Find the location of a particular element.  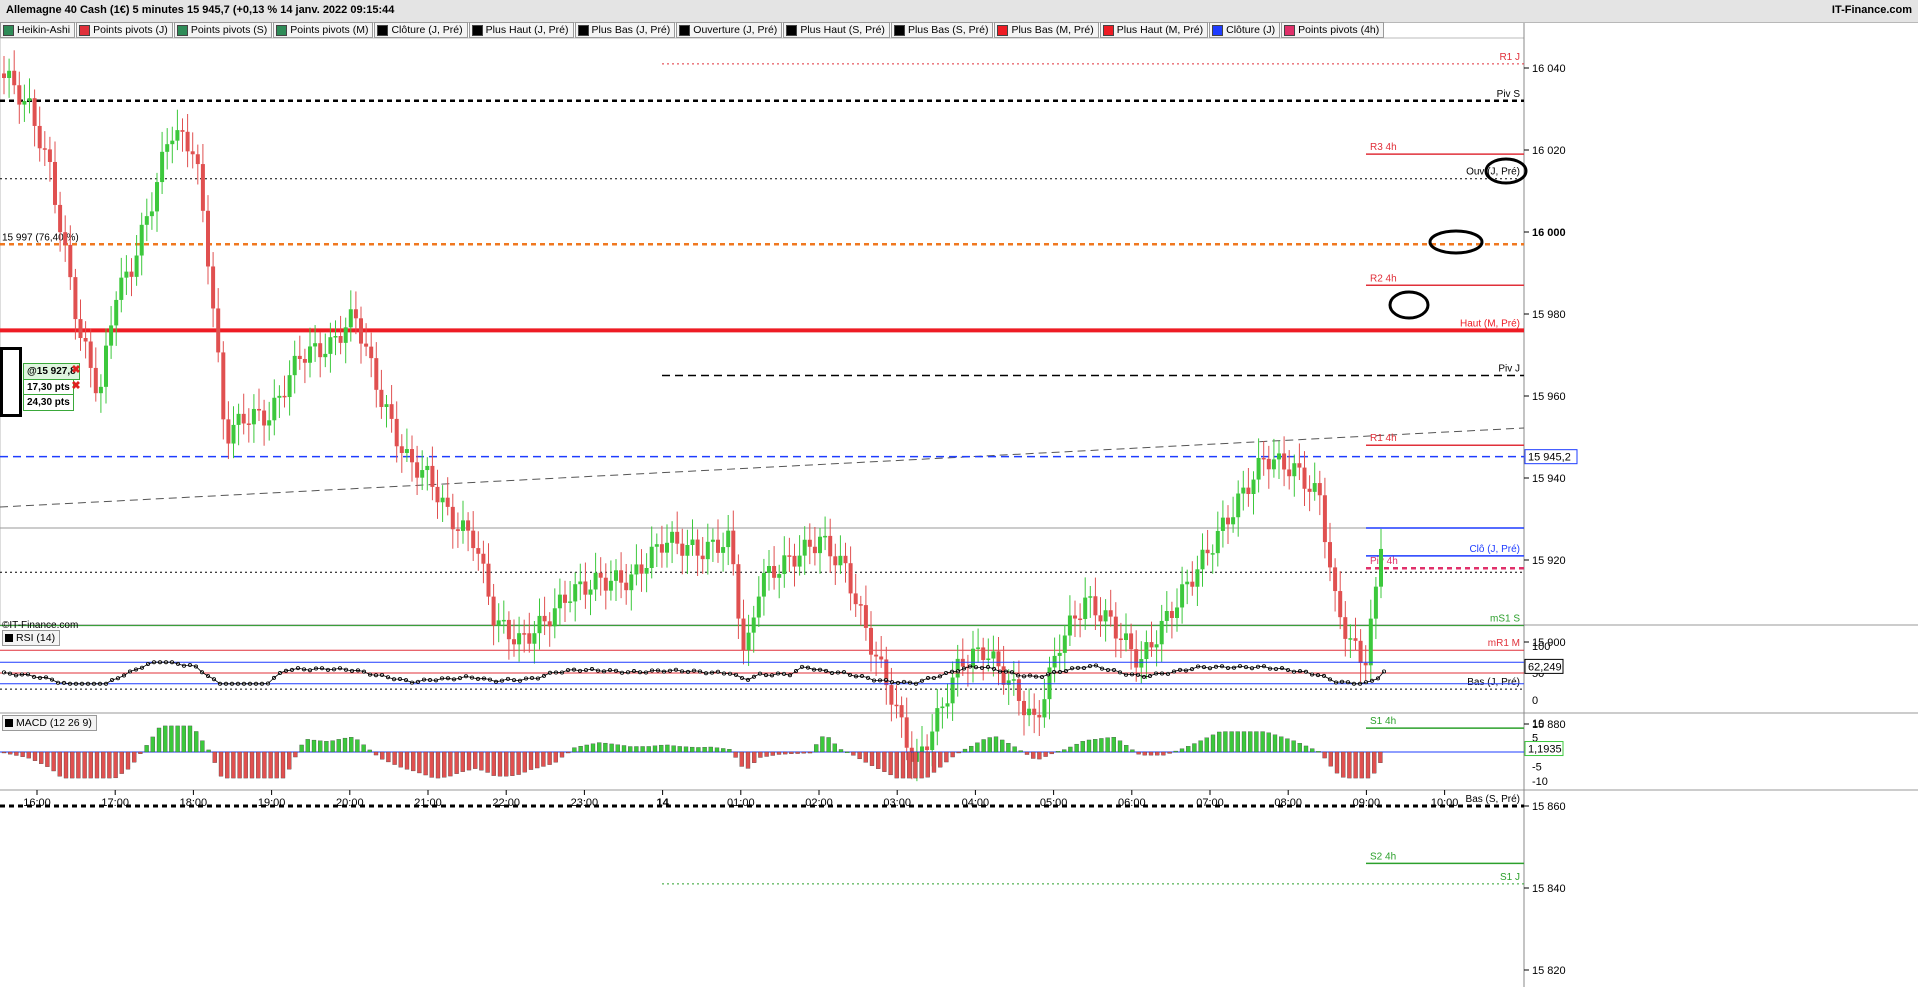

time-tick-label: 07:00 is located at coordinates (1210, 803).